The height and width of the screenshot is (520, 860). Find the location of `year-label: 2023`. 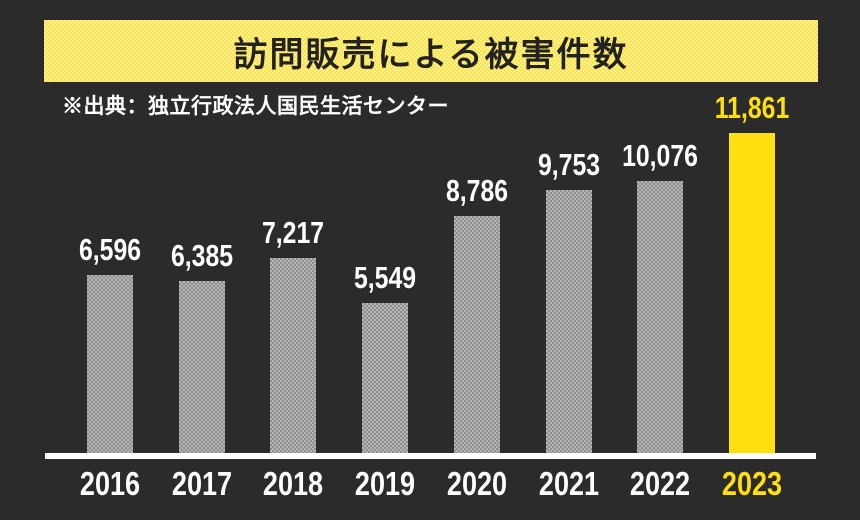

year-label: 2023 is located at coordinates (751, 483).